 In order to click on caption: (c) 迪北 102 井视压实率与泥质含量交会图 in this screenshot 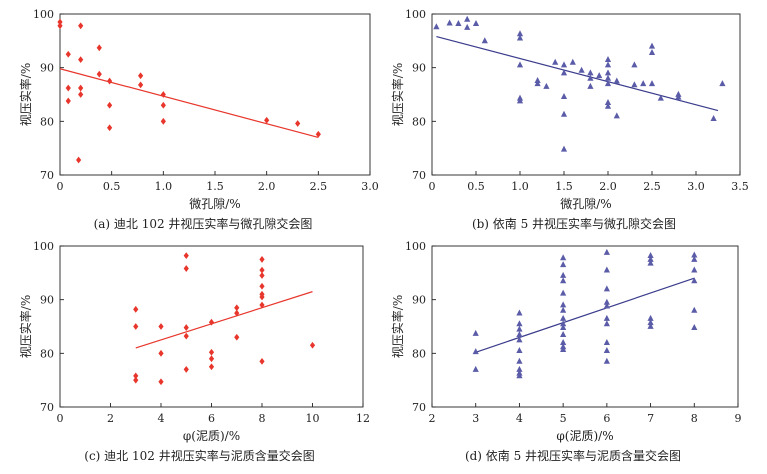, I will do `click(199, 455)`.